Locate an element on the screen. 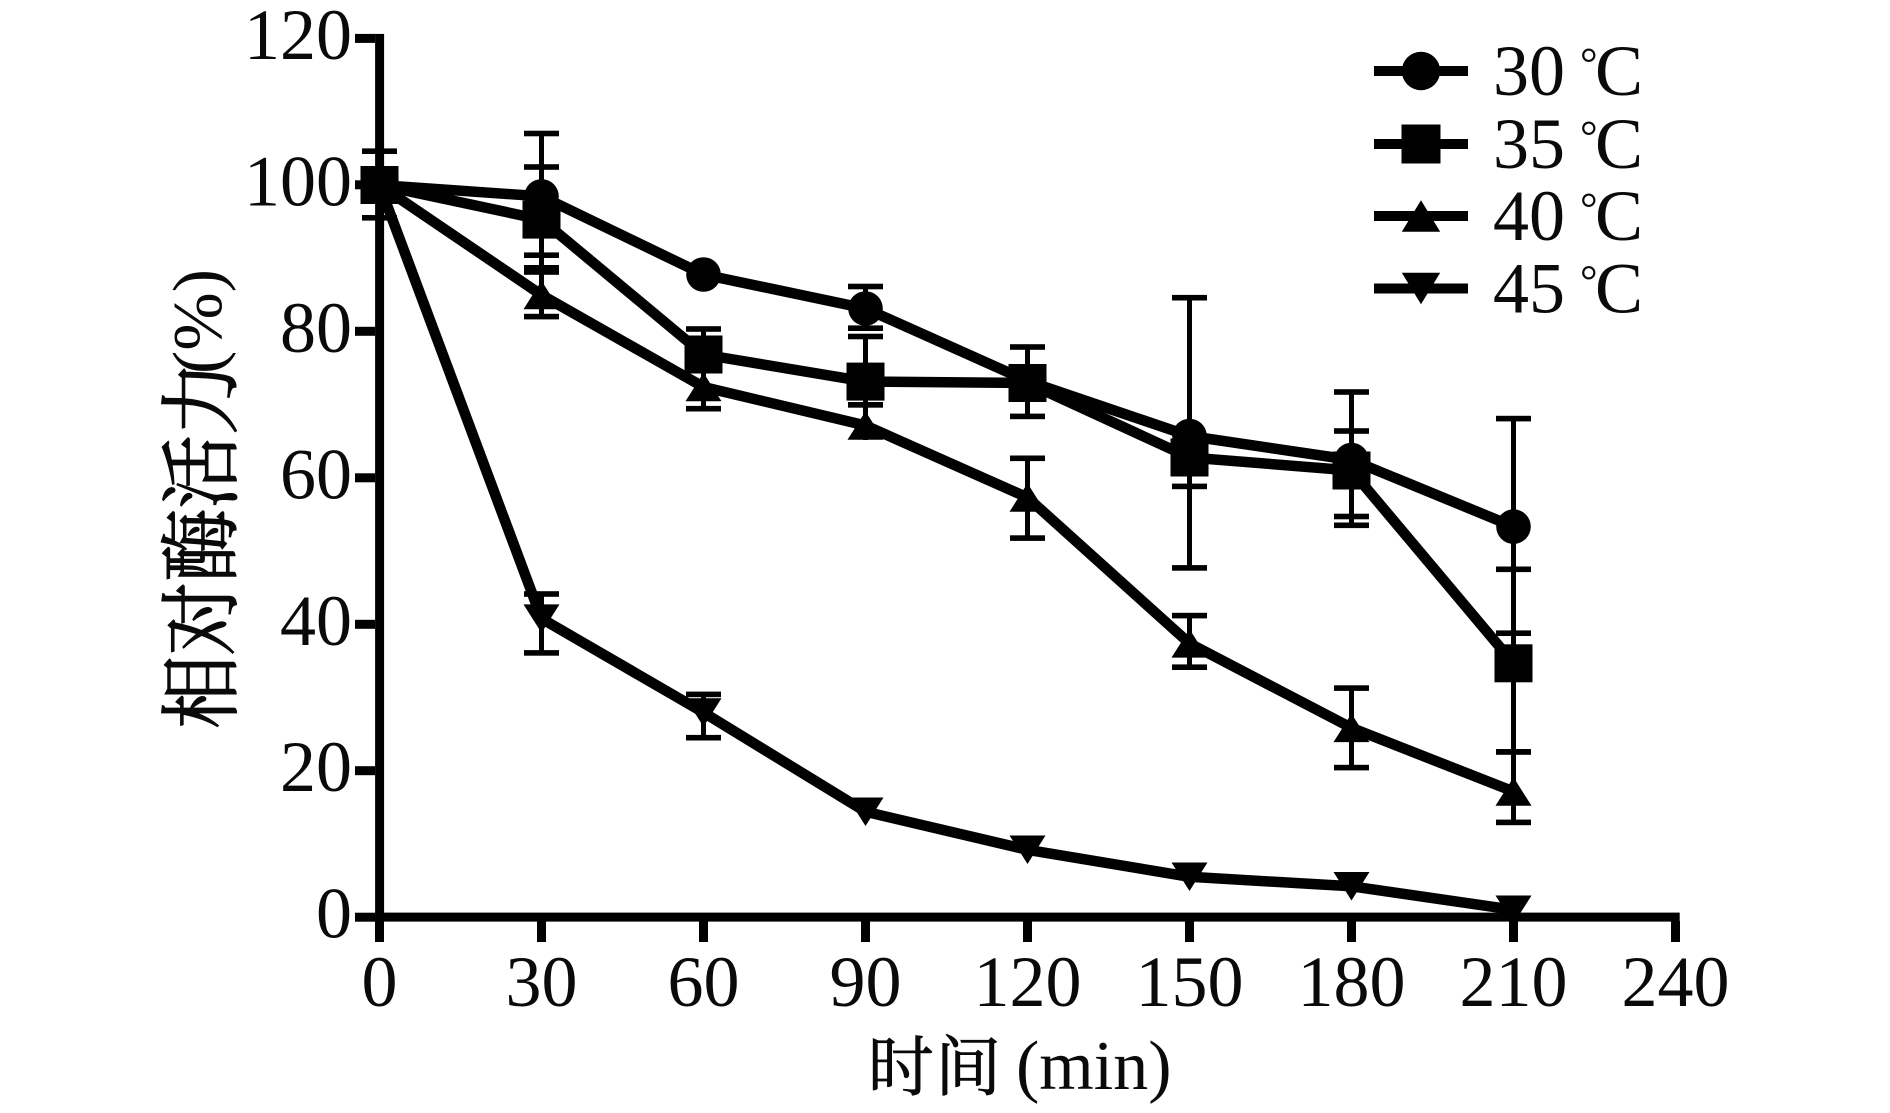 The height and width of the screenshot is (1113, 1890). svg-text: 35 is located at coordinates (1529, 144).